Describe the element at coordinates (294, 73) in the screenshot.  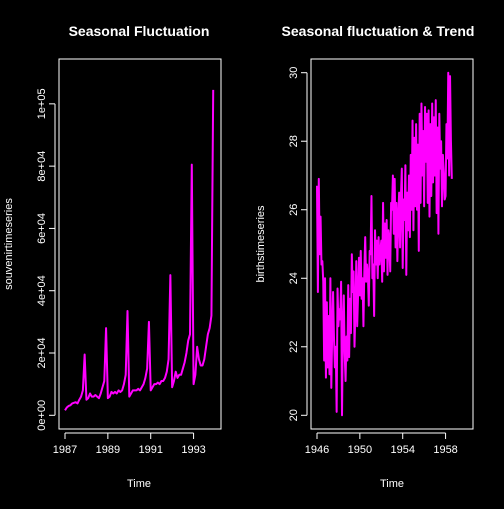
I see `y-tick-label: 30` at that location.